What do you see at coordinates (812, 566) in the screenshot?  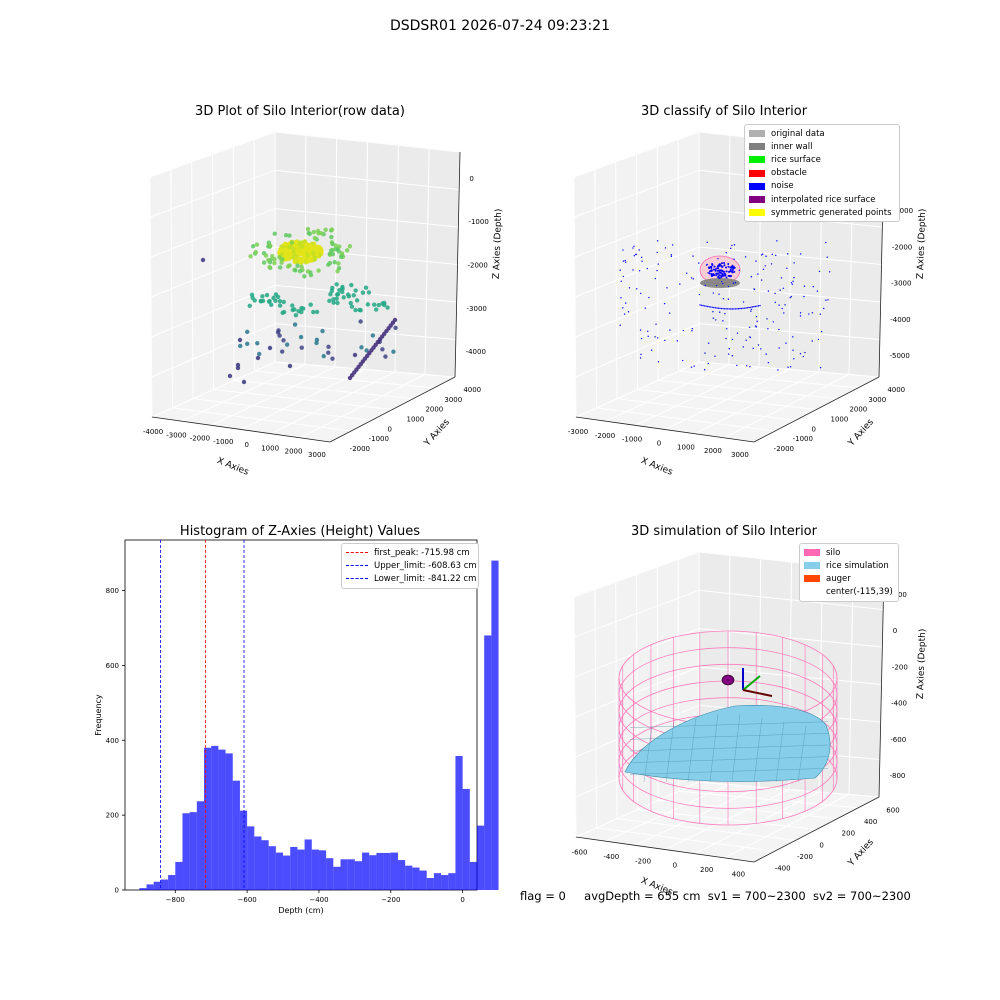 I see `legend-swatch` at bounding box center [812, 566].